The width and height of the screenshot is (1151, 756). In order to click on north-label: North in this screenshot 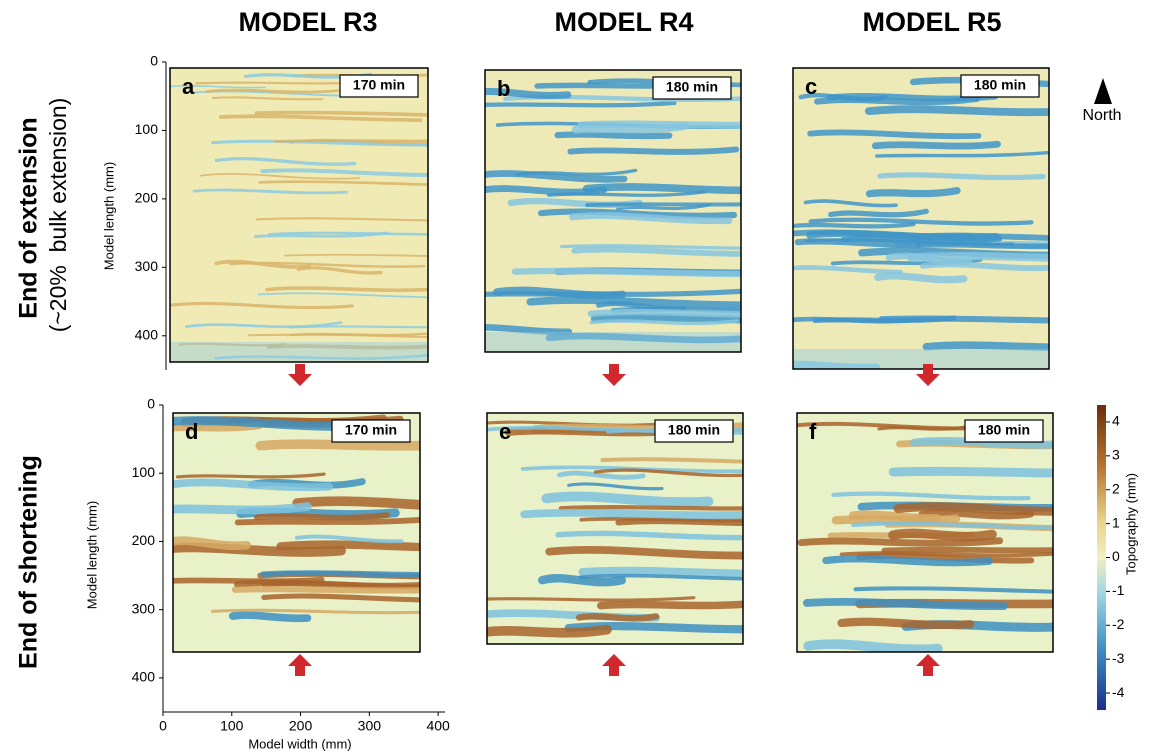, I will do `click(1101, 115)`.